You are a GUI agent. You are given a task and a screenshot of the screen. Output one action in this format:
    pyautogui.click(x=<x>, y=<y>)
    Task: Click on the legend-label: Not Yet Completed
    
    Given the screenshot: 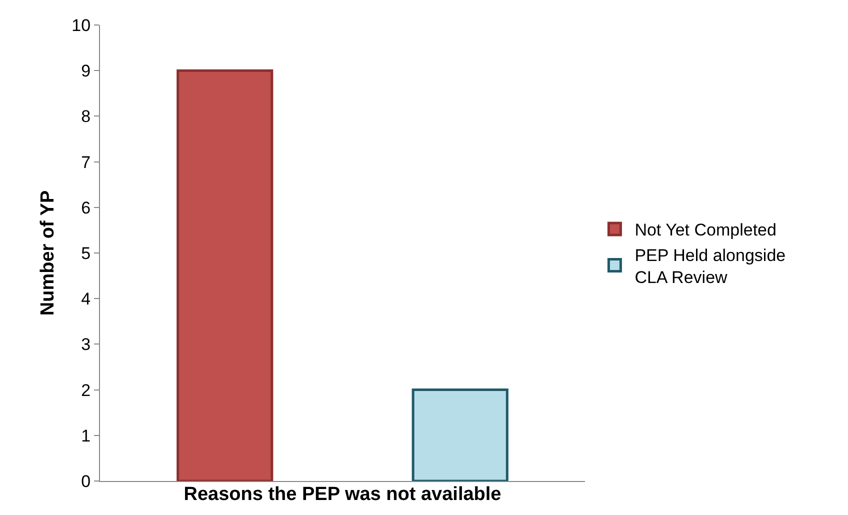 What is the action you would take?
    pyautogui.click(x=705, y=230)
    